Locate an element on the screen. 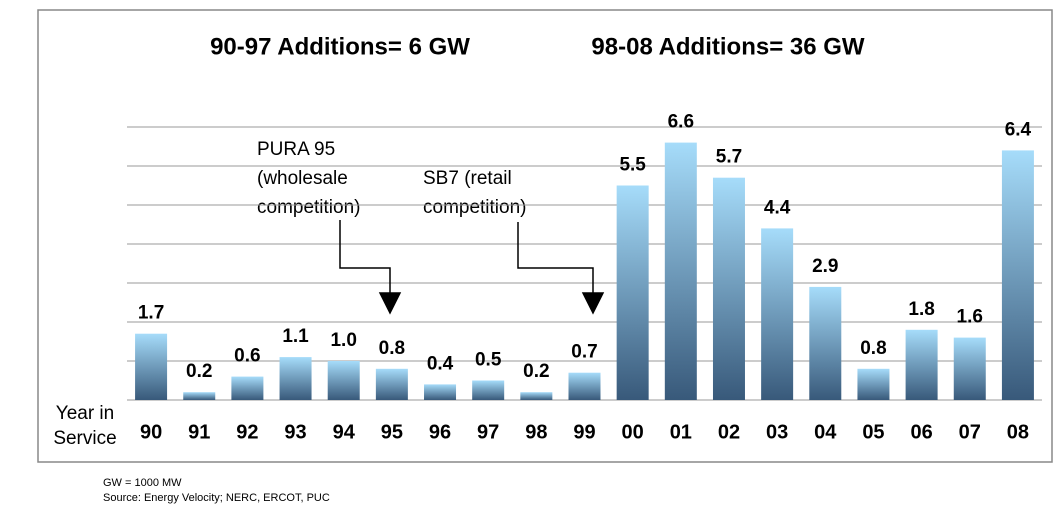 The image size is (1058, 517). x-tick-label: 92 is located at coordinates (247, 432).